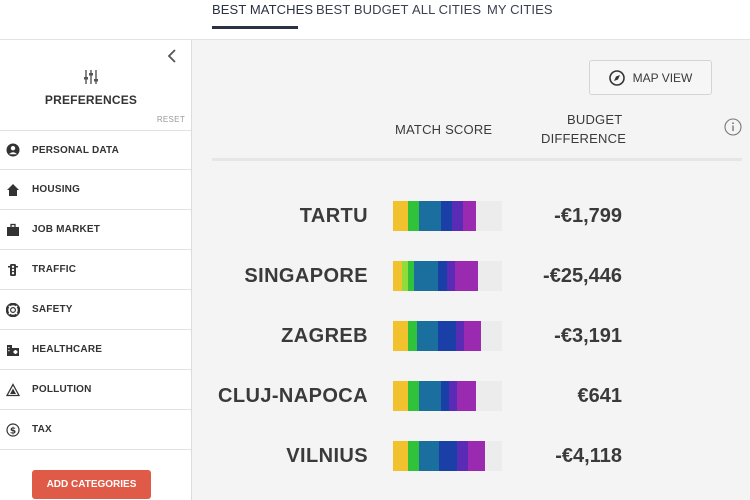  I want to click on city-name: TARTU, so click(333, 216).